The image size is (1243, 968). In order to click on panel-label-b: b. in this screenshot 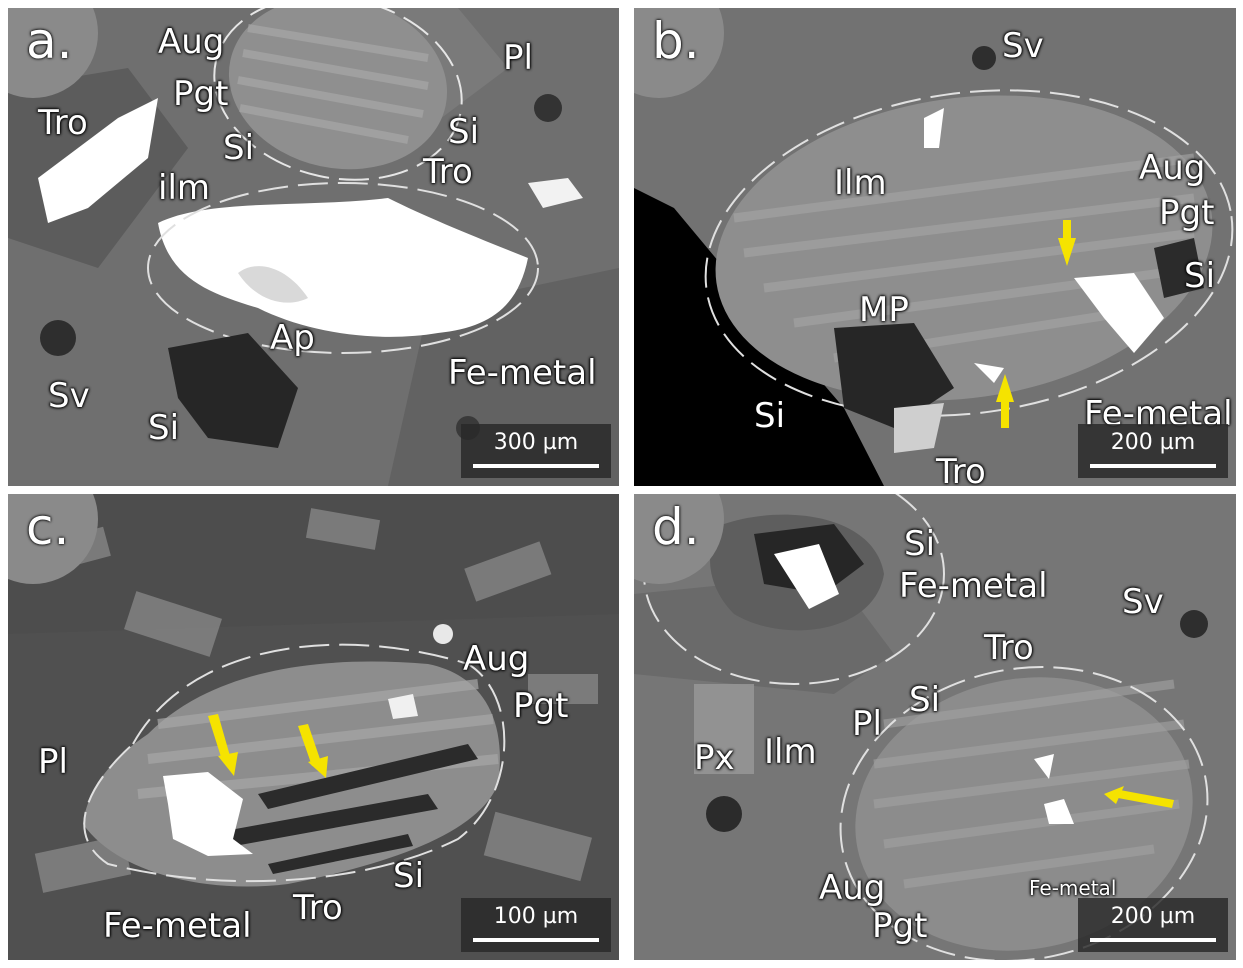, I will do `click(676, 41)`.